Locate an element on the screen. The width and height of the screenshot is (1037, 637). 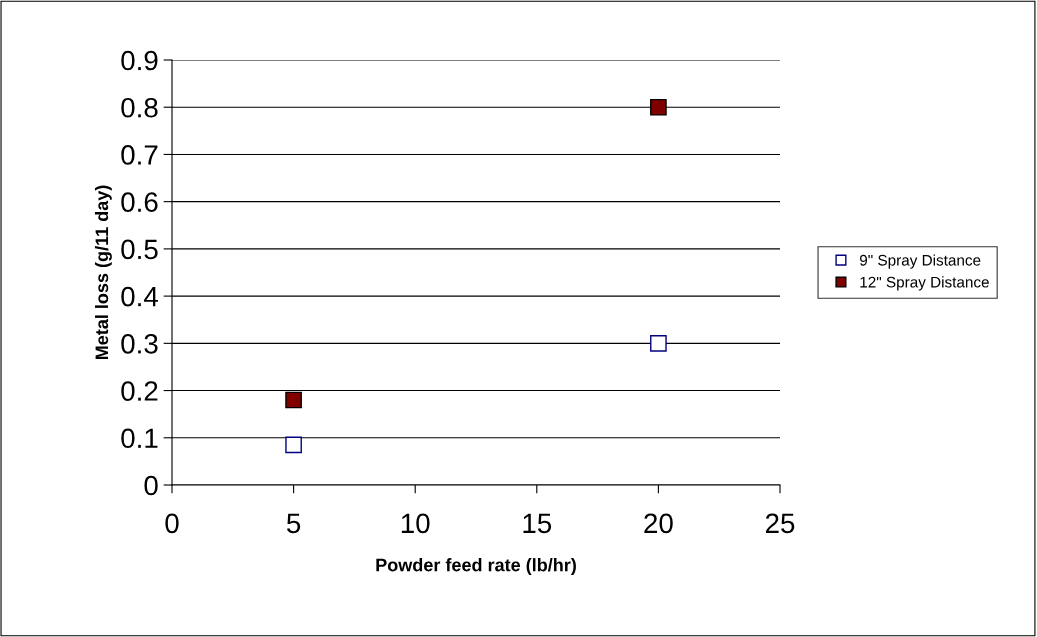
x-tick-label: 5 is located at coordinates (293, 523).